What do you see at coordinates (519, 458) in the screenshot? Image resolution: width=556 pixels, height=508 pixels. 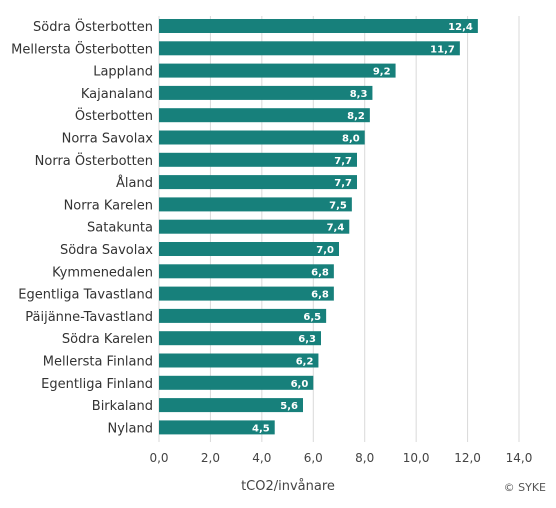 I see `x-tick-label: 14,0` at bounding box center [519, 458].